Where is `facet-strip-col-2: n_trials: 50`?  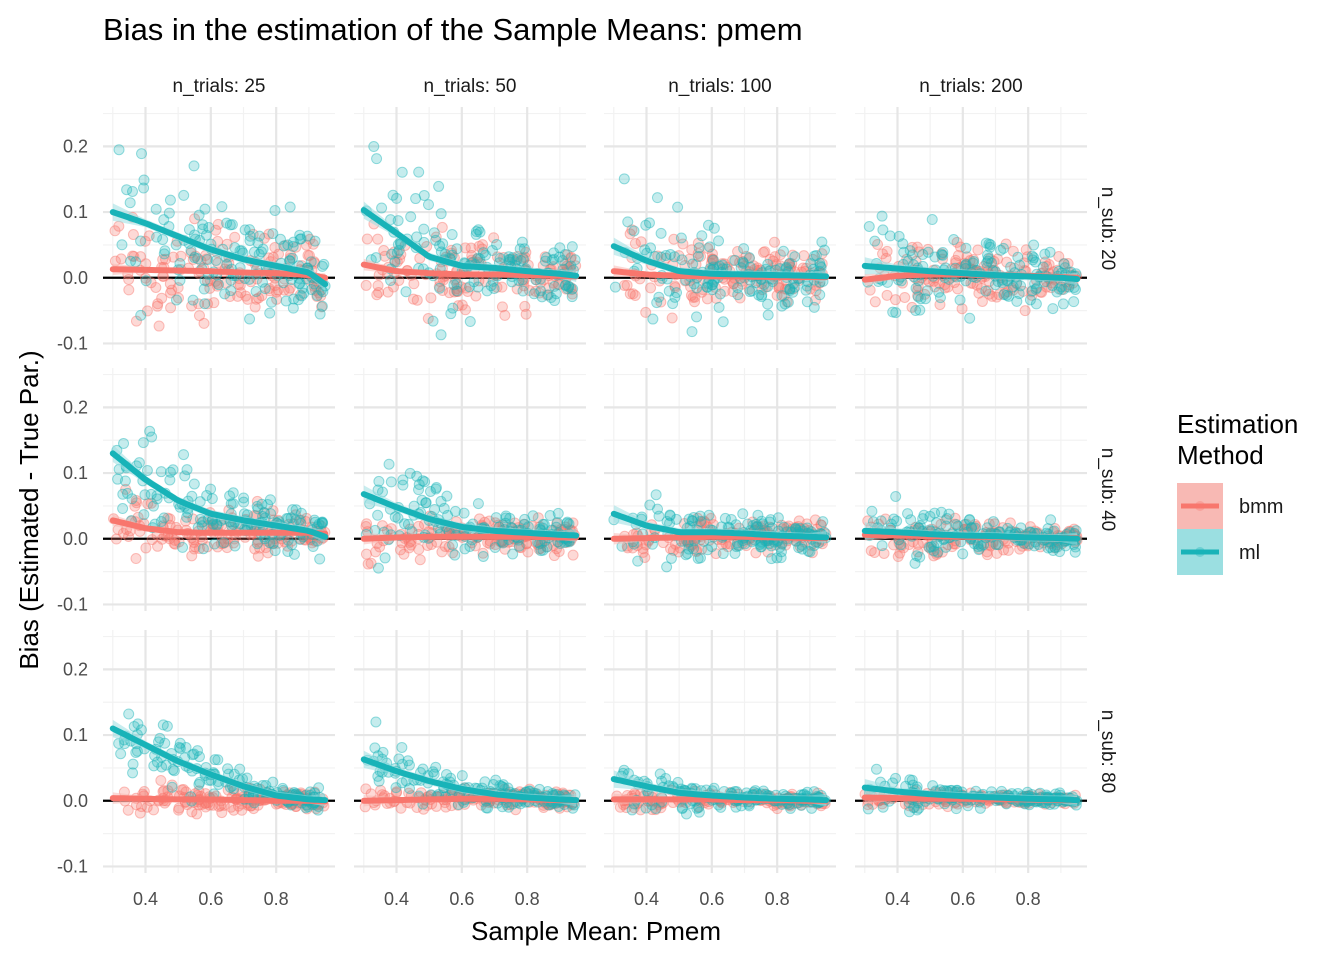 facet-strip-col-2: n_trials: 50 is located at coordinates (470, 86).